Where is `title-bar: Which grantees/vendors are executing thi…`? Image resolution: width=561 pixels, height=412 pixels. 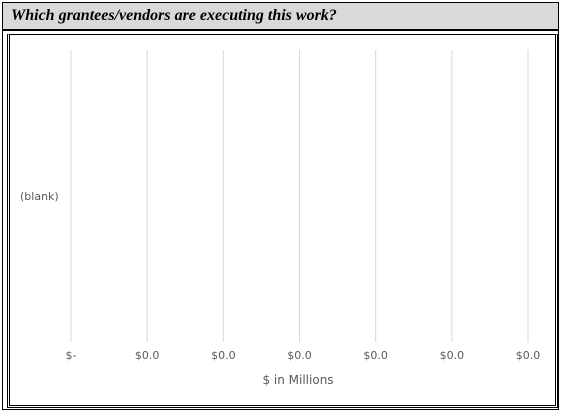
title-bar: Which grantees/vendors are executing thi… is located at coordinates (280, 16).